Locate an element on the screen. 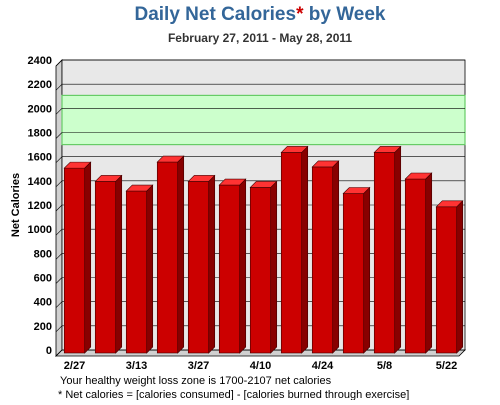  y-tick-label: 2400 is located at coordinates (40, 61).